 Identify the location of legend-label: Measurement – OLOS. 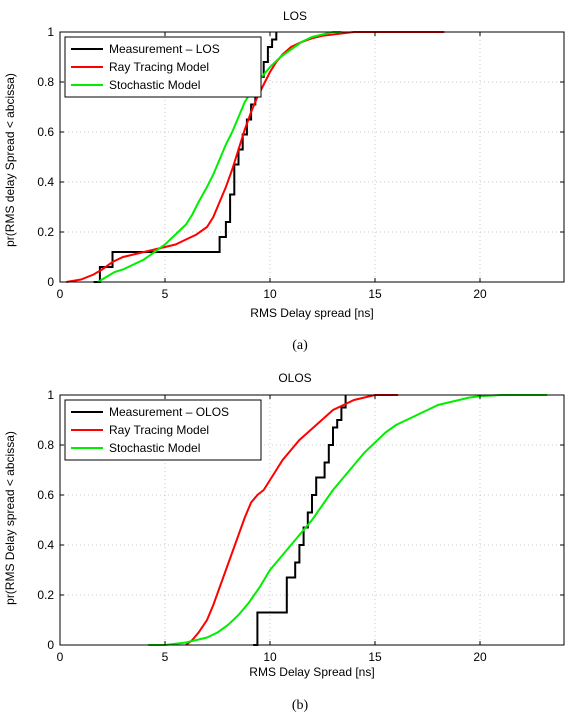
(169, 412).